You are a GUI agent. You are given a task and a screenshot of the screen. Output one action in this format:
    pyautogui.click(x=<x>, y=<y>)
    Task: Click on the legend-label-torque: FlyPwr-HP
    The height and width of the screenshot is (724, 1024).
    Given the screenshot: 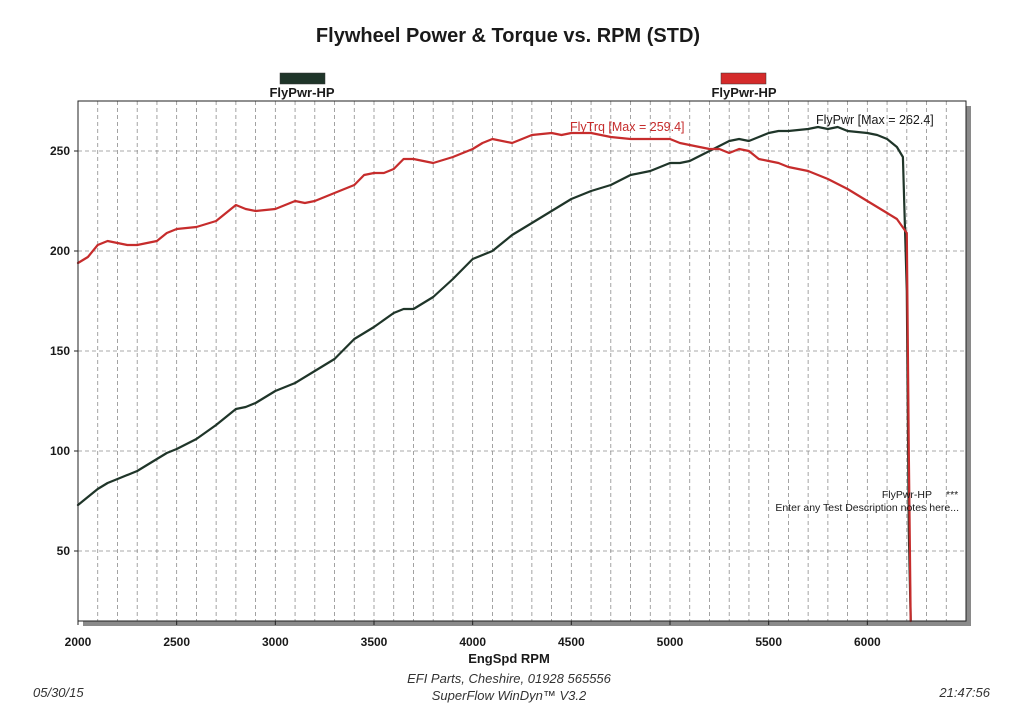 What is the action you would take?
    pyautogui.click(x=743, y=92)
    